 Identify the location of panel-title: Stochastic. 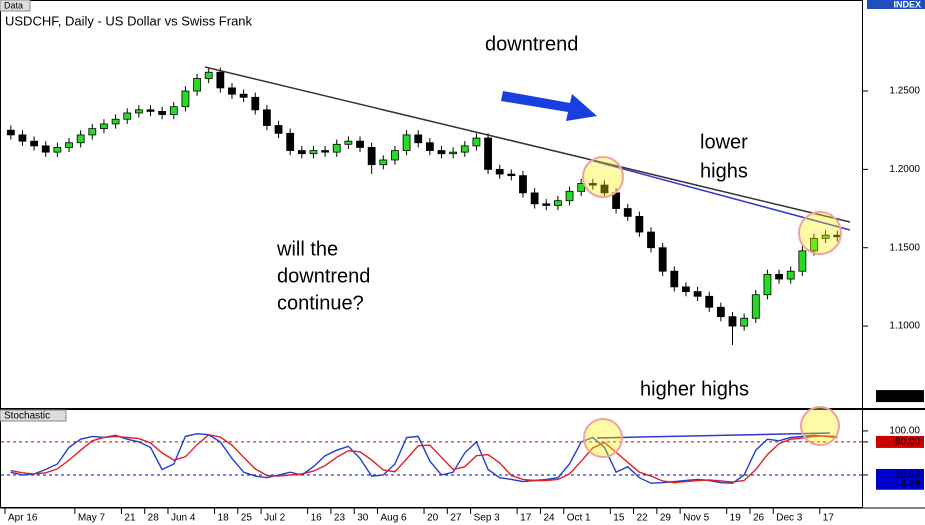
(27, 416).